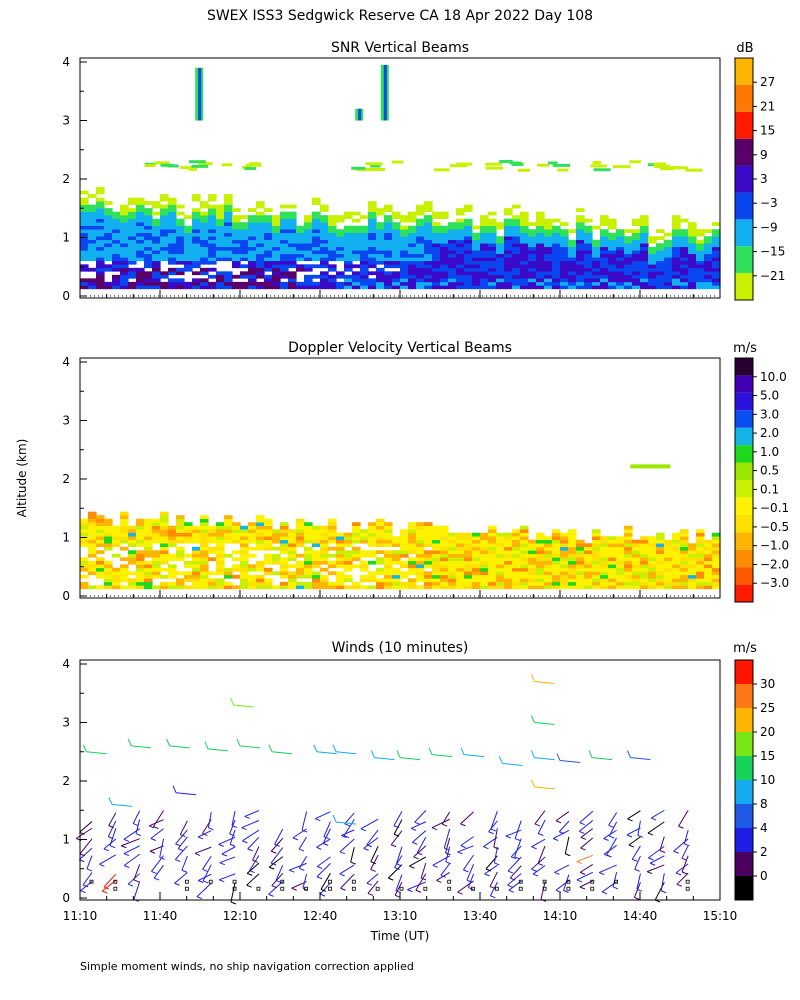 This screenshot has width=800, height=1000. What do you see at coordinates (744, 206) in the screenshot?
I see `colorbar-swatch` at bounding box center [744, 206].